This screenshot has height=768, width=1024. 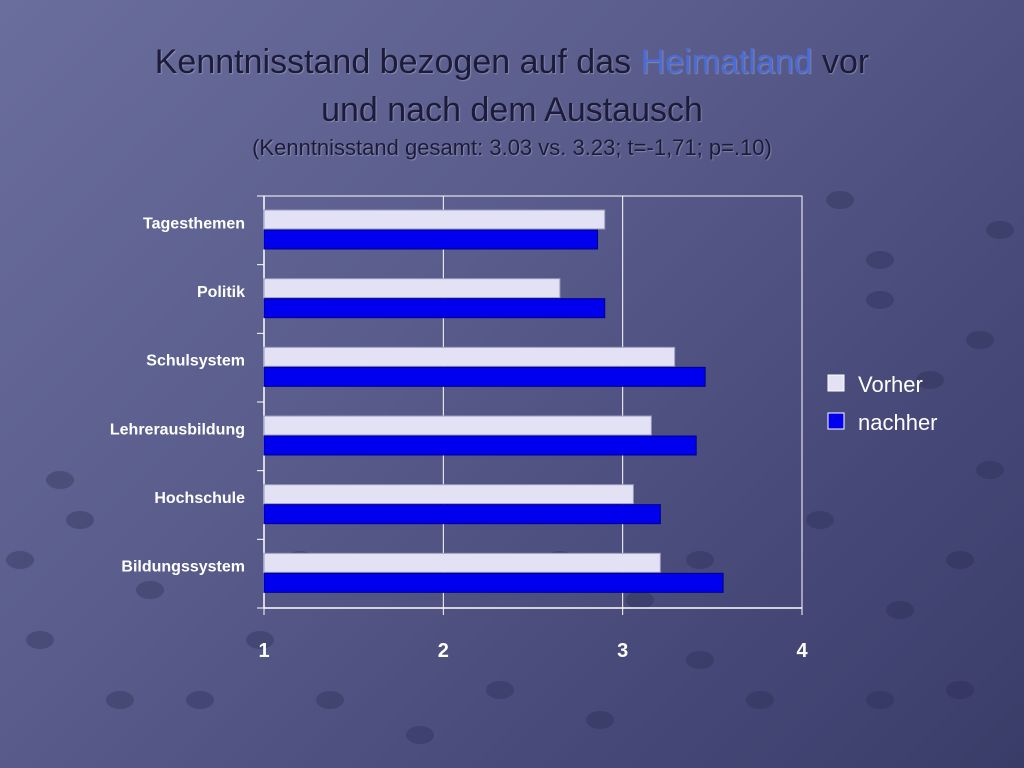 What do you see at coordinates (443, 651) in the screenshot?
I see `x-tick-label: 2` at bounding box center [443, 651].